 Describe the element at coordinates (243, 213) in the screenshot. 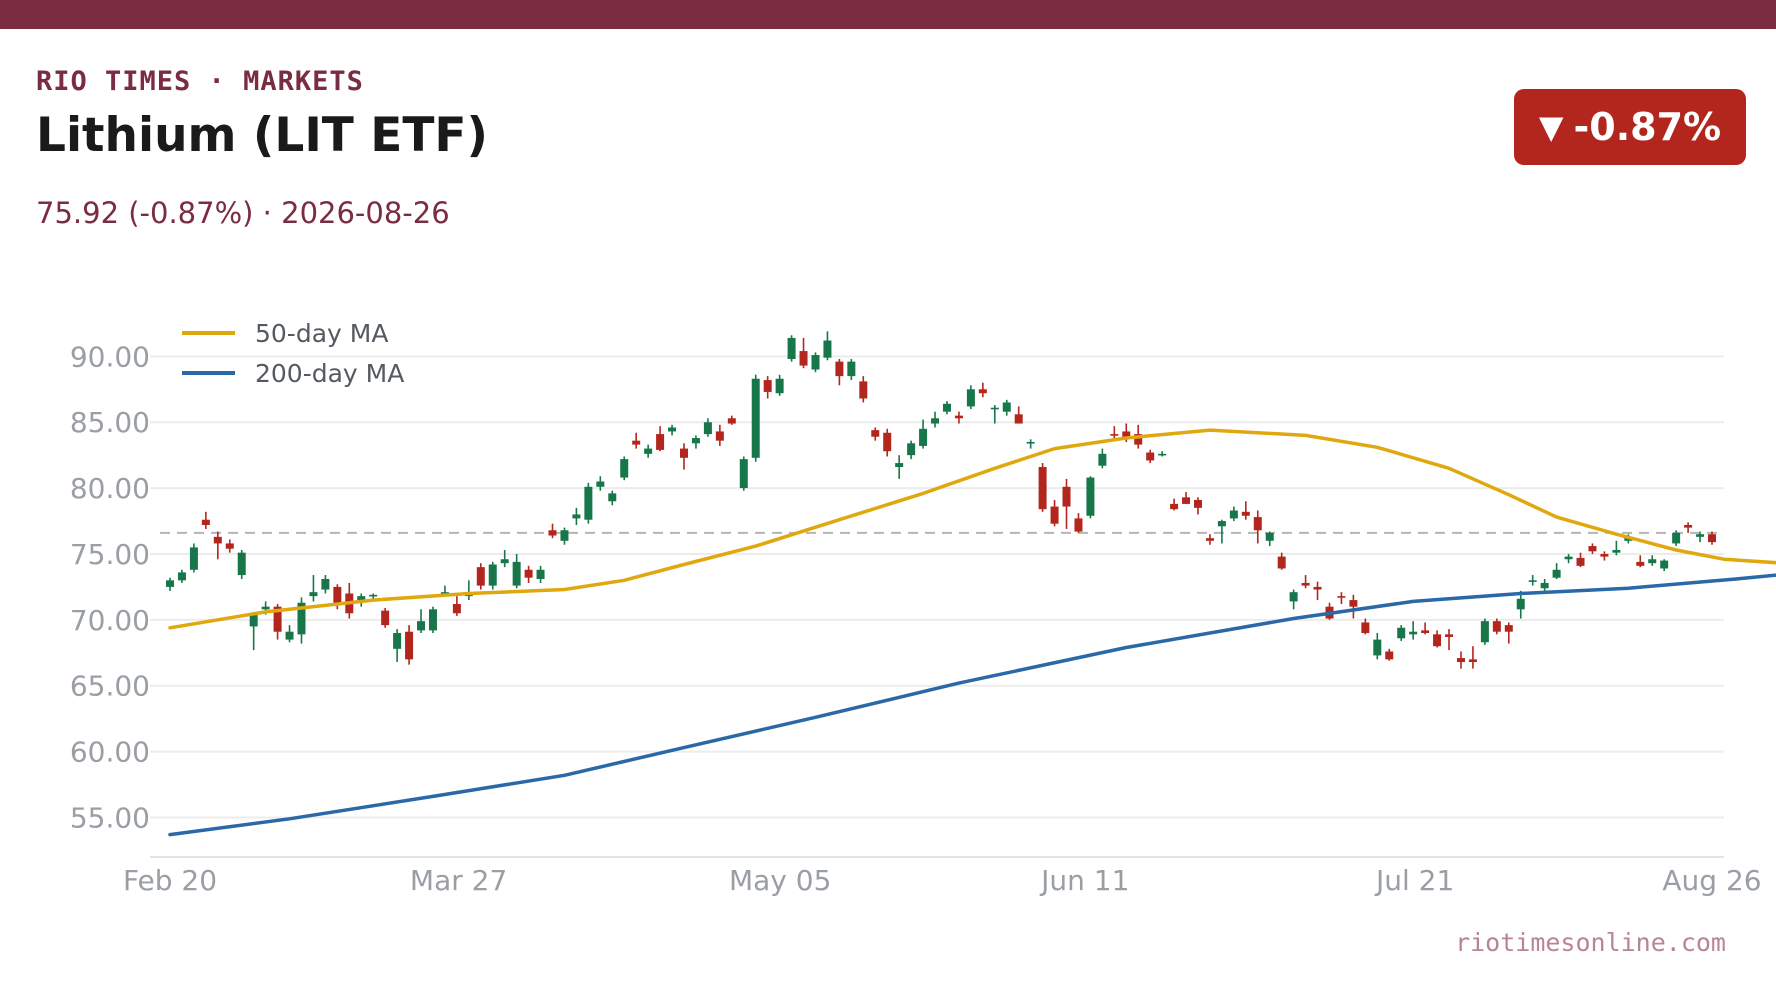

I see `price-subtitle: 75.92 (-0.87%) · 2026-08-26` at that location.